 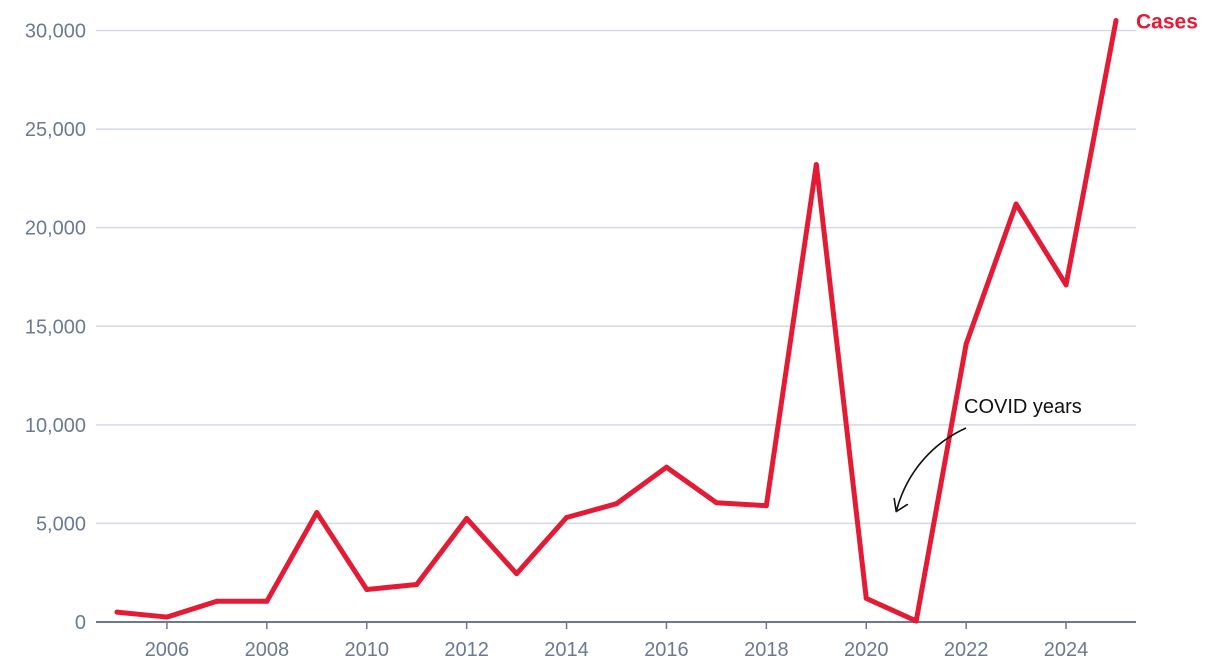 I want to click on series-label: Cases, so click(x=1167, y=22).